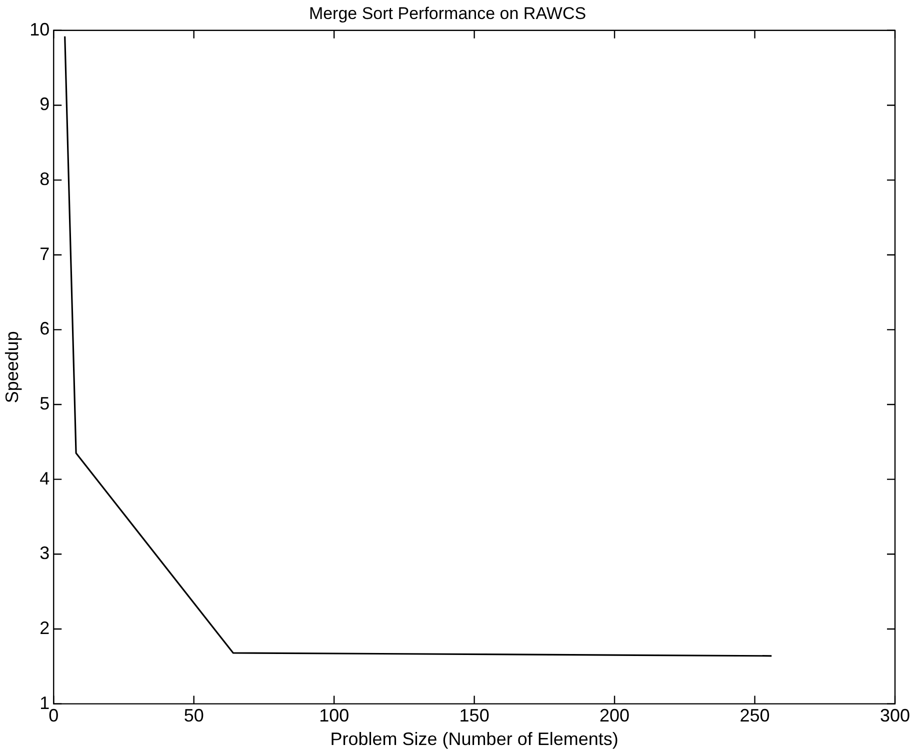 This screenshot has width=917, height=755. Describe the element at coordinates (334, 716) in the screenshot. I see `x-tick-label: 100` at that location.